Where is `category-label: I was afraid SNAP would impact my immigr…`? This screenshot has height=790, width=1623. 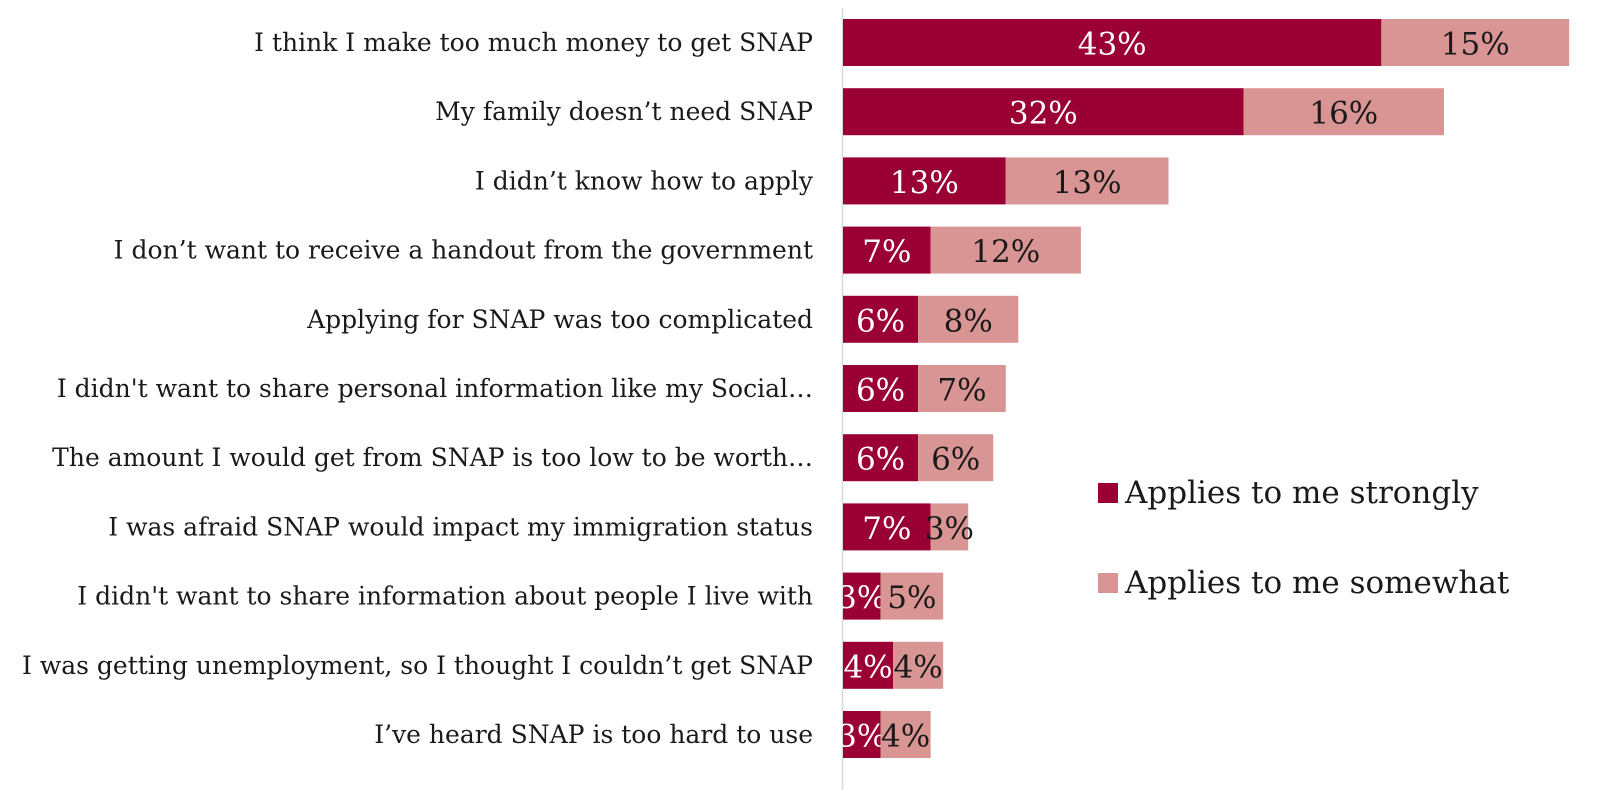
category-label: I was afraid SNAP would impact my immigr… is located at coordinates (460, 526).